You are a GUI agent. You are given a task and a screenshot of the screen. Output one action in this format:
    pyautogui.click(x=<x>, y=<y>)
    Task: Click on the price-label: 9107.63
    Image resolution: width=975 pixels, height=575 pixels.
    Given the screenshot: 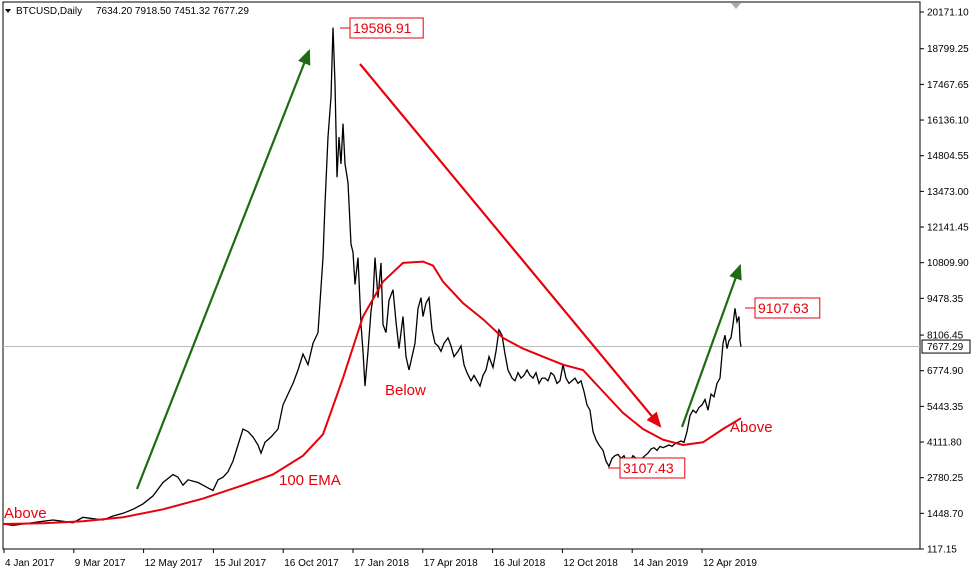 What is the action you would take?
    pyautogui.click(x=783, y=308)
    